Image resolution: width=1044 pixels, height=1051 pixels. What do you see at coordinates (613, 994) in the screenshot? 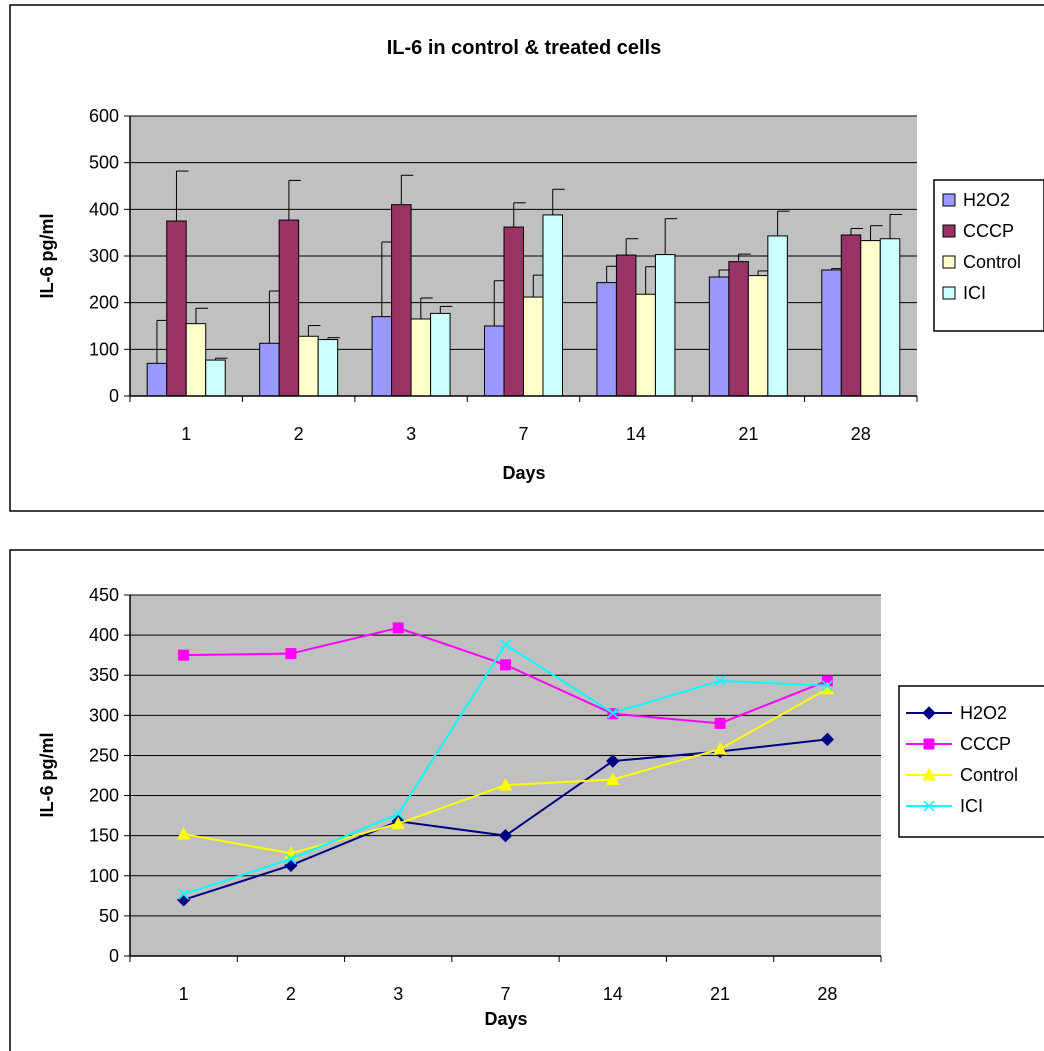
I see `line-x-tick-label: 14` at bounding box center [613, 994].